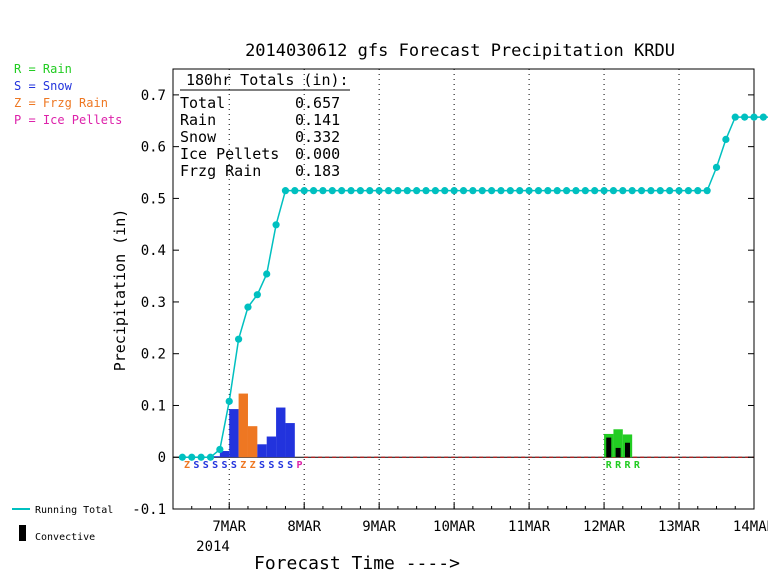 The height and width of the screenshot is (580, 768). Describe the element at coordinates (317, 103) in the screenshot. I see `totals-value-total: 0.657` at that location.